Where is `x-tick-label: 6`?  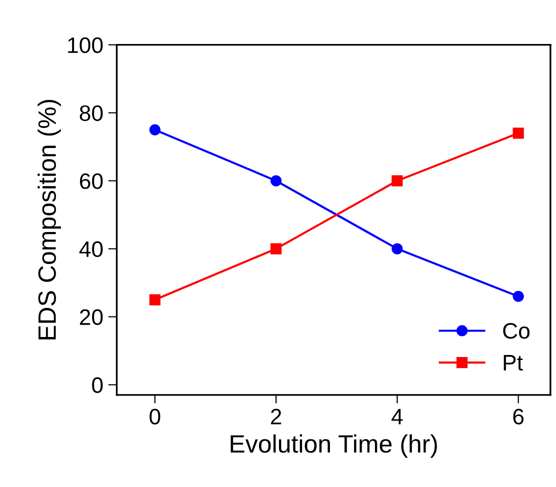
x-tick-label: 6 is located at coordinates (518, 416).